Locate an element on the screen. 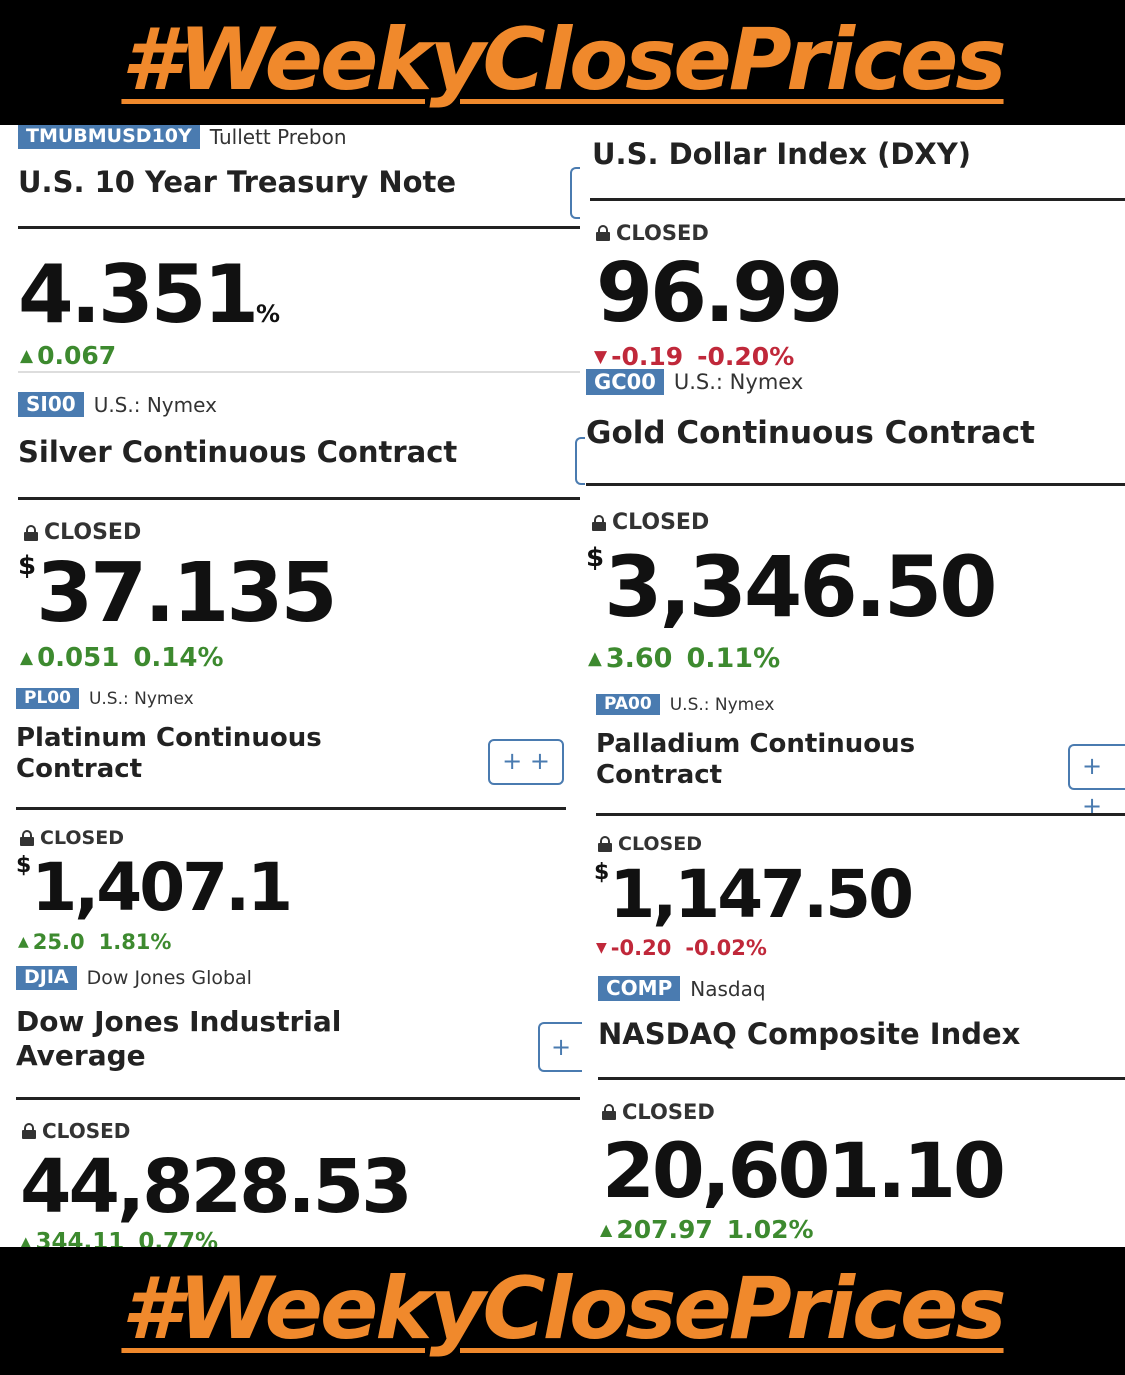 The width and height of the screenshot is (1125, 1375). dxy-name: U.S. Dollar Index (DXY) is located at coordinates (782, 154).